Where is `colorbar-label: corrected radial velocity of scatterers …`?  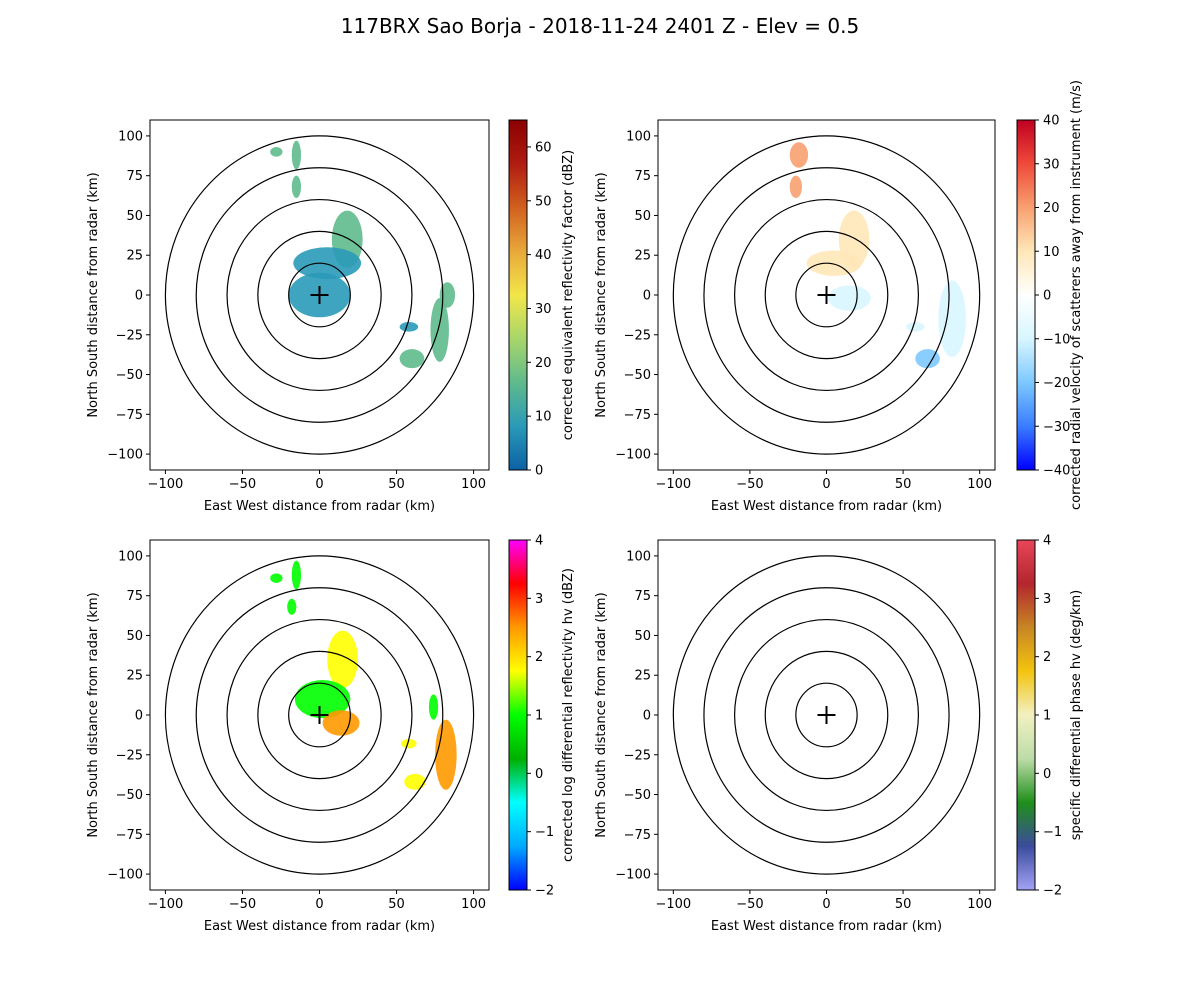 colorbar-label: corrected radial velocity of scatterers … is located at coordinates (1076, 295).